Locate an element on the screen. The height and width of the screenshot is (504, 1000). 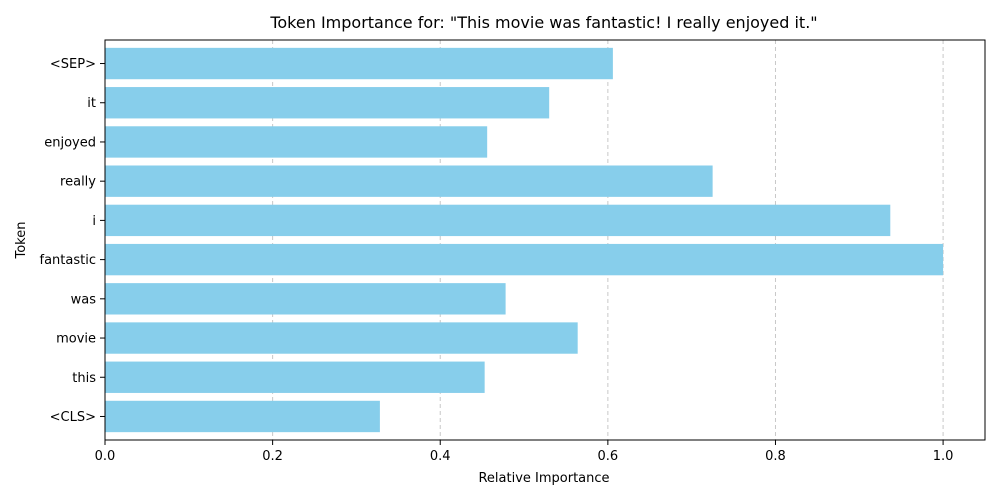
x-tick-label: 0.4 is located at coordinates (440, 456).